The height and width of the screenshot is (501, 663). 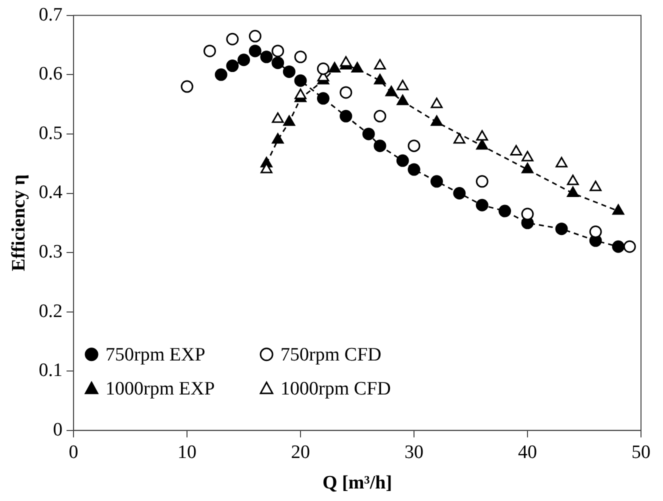 What do you see at coordinates (335, 389) in the screenshot?
I see `legend-label: 1000rpm CFD` at bounding box center [335, 389].